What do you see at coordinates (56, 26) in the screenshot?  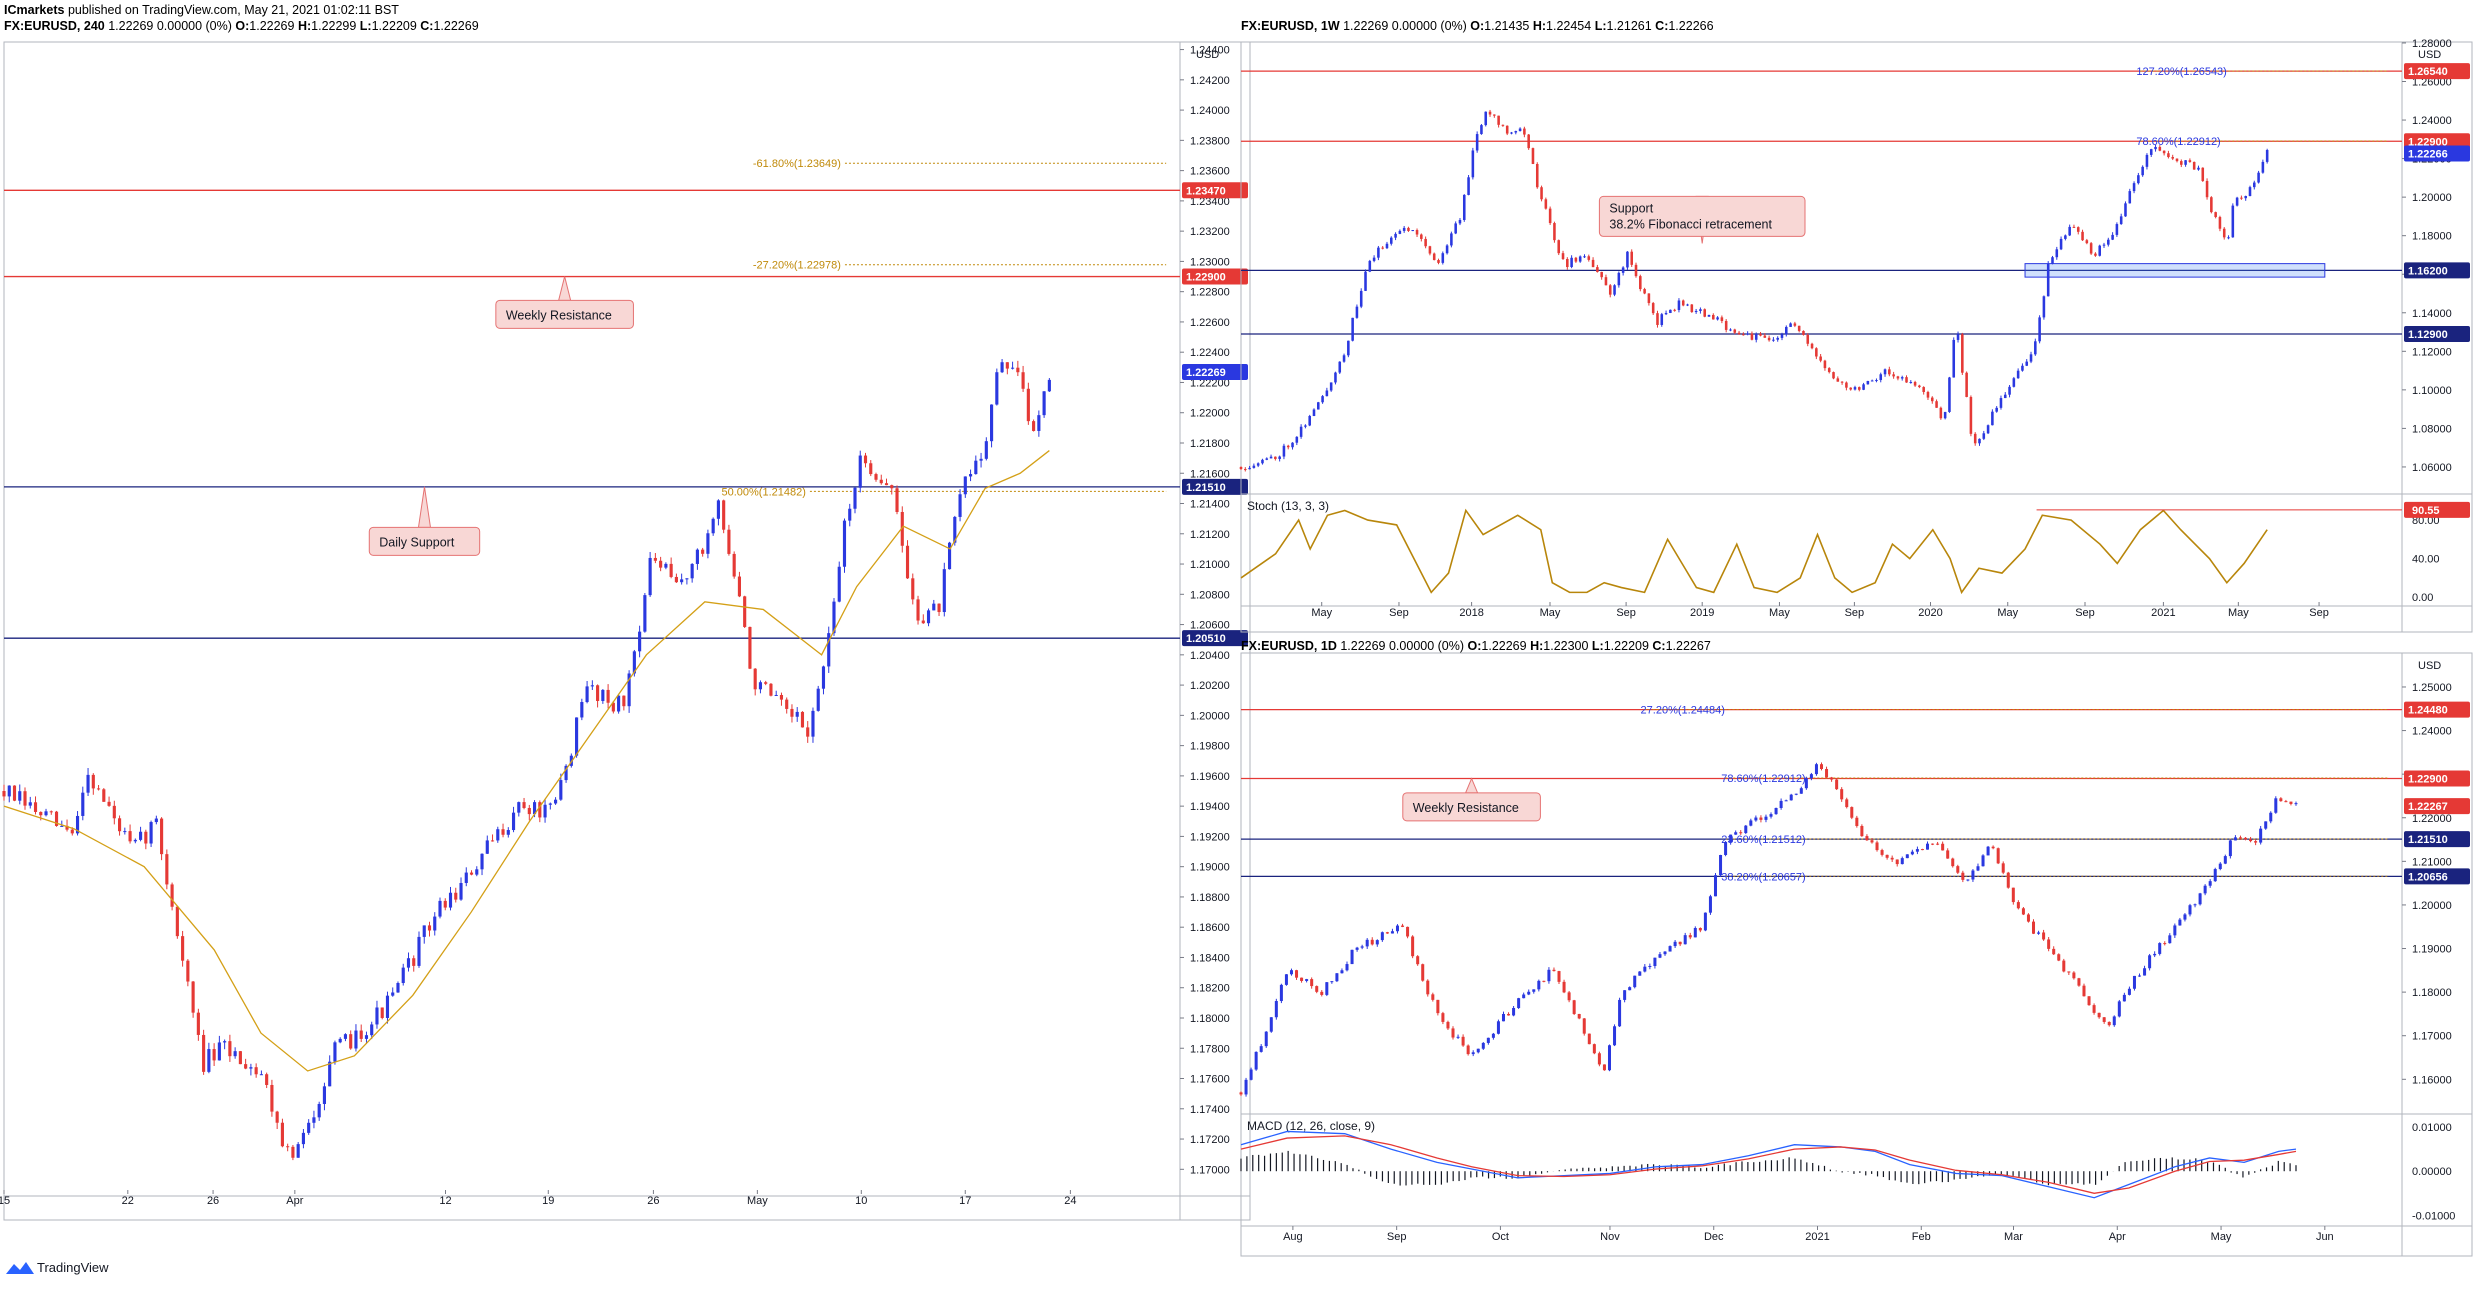 I see `symbol-label: FX:EURUSD, 240` at bounding box center [56, 26].